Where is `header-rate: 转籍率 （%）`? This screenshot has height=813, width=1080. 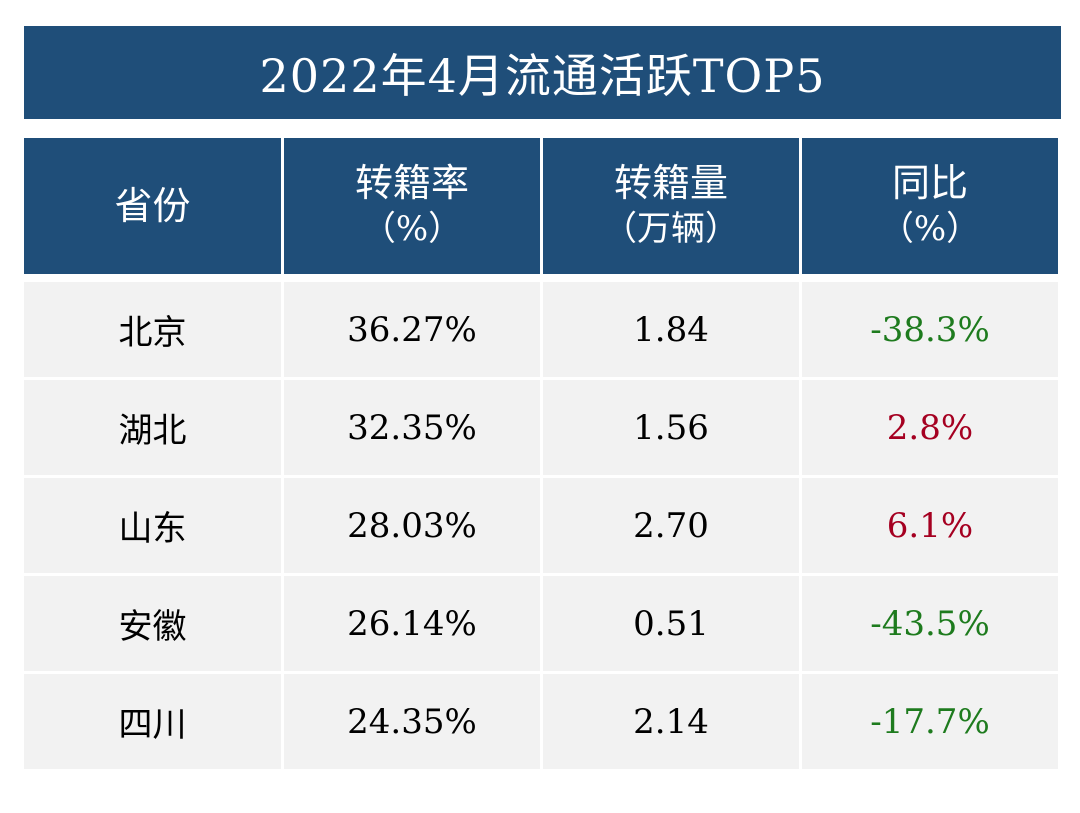 header-rate: 转籍率 （%） is located at coordinates (412, 206).